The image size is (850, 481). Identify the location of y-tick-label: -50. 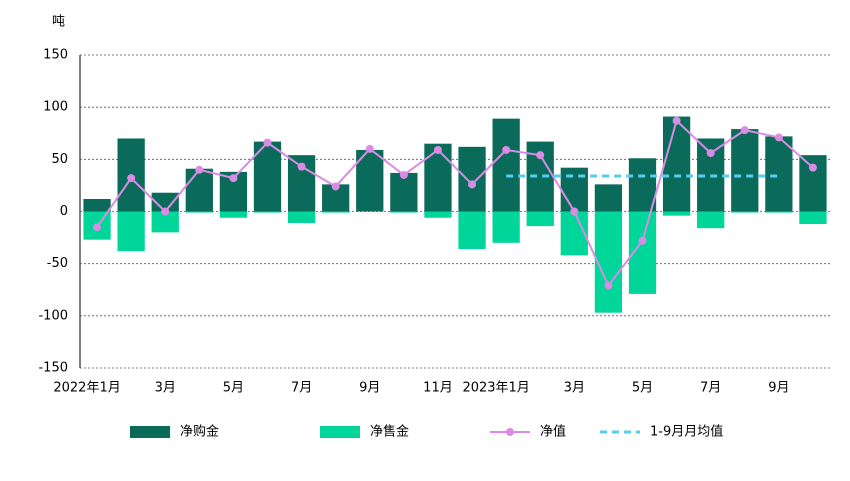
(57, 263).